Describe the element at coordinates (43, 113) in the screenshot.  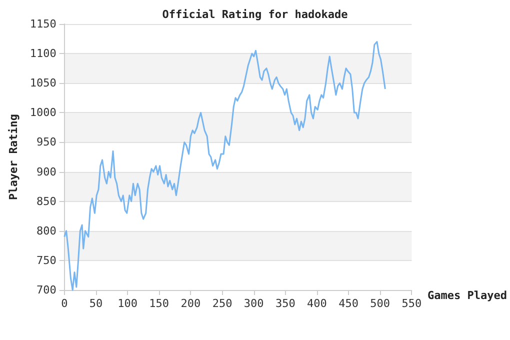
I see `y-tick-label: 1000` at that location.